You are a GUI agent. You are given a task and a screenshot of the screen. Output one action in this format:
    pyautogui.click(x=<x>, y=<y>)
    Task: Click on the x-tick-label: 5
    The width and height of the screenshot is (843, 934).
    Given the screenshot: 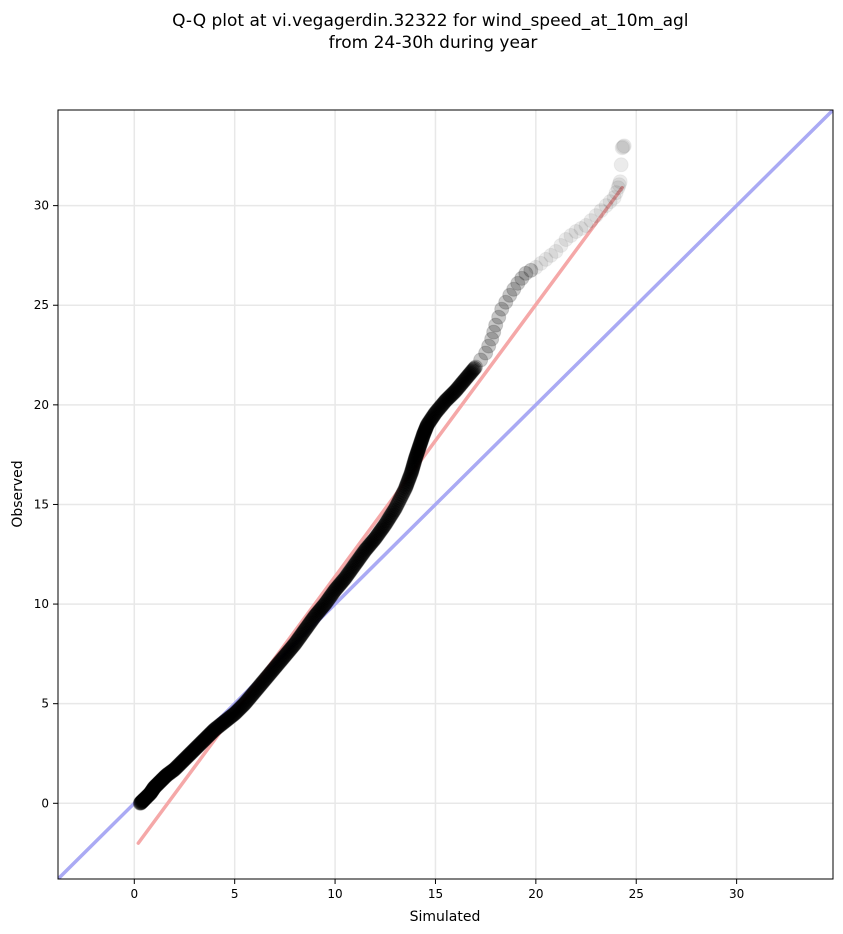 What is the action you would take?
    pyautogui.click(x=235, y=894)
    